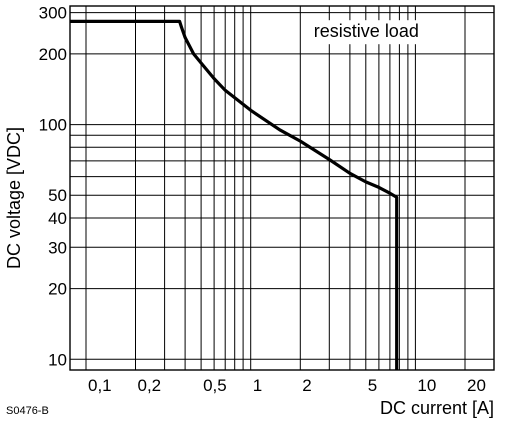 Image resolution: width=512 pixels, height=421 pixels. What do you see at coordinates (53, 125) in the screenshot?
I see `y-tick-label: 100` at bounding box center [53, 125].